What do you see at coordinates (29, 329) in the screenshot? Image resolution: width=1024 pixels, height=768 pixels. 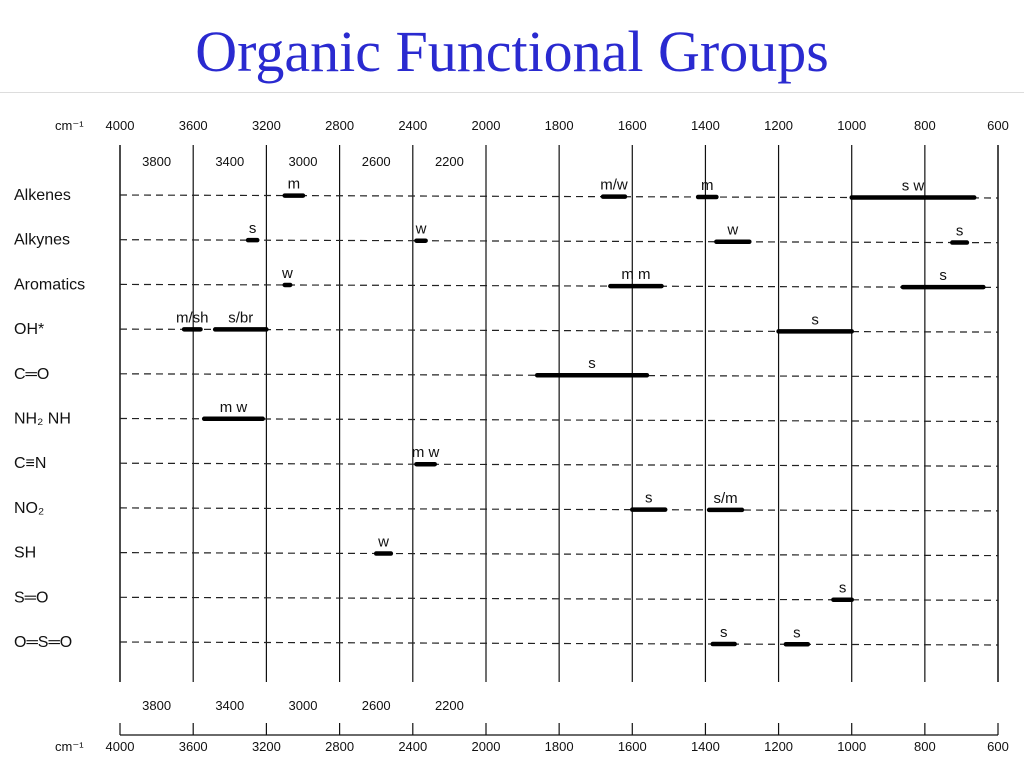 I see `group-label: OH*` at bounding box center [29, 329].